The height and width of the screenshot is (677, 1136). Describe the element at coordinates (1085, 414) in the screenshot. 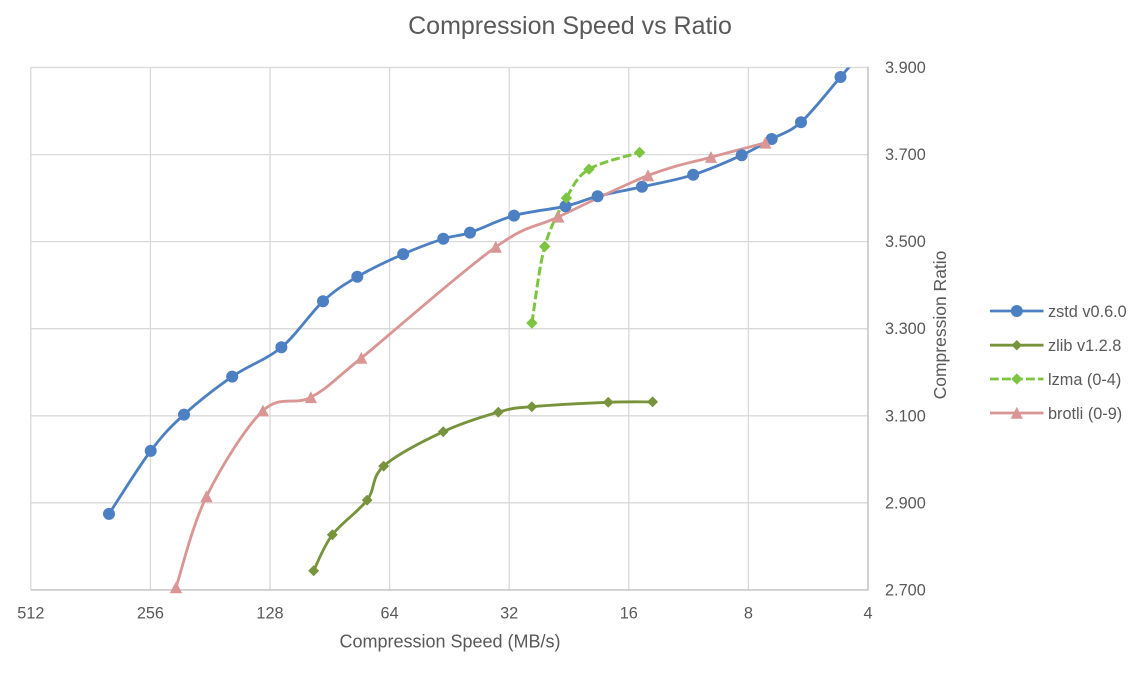

I see `svg-text: brotli (0-9)` at that location.